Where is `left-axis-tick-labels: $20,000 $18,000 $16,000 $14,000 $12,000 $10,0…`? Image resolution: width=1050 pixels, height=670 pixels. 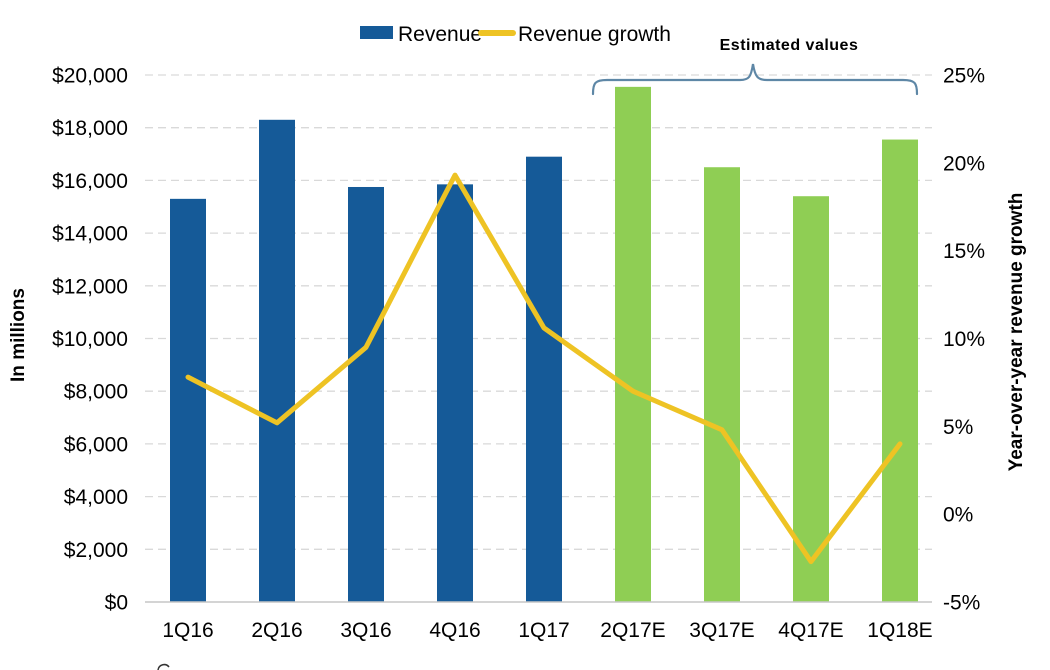
left-axis-tick-labels: $20,000 $18,000 $16,000 $14,000 $12,000 $10,0… is located at coordinates (90, 340).